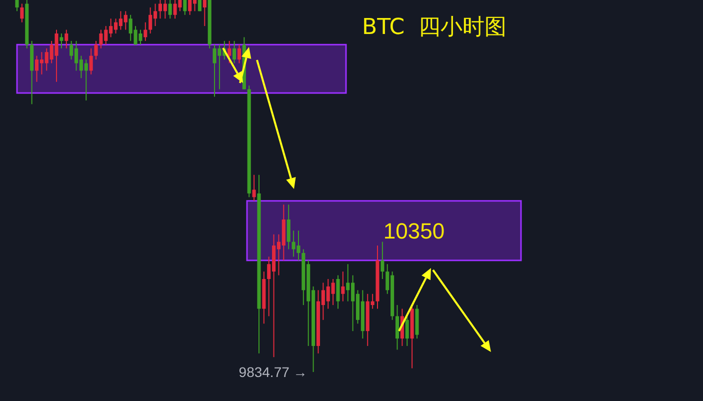 The width and height of the screenshot is (703, 401). I want to click on band-label: 10350, so click(414, 231).